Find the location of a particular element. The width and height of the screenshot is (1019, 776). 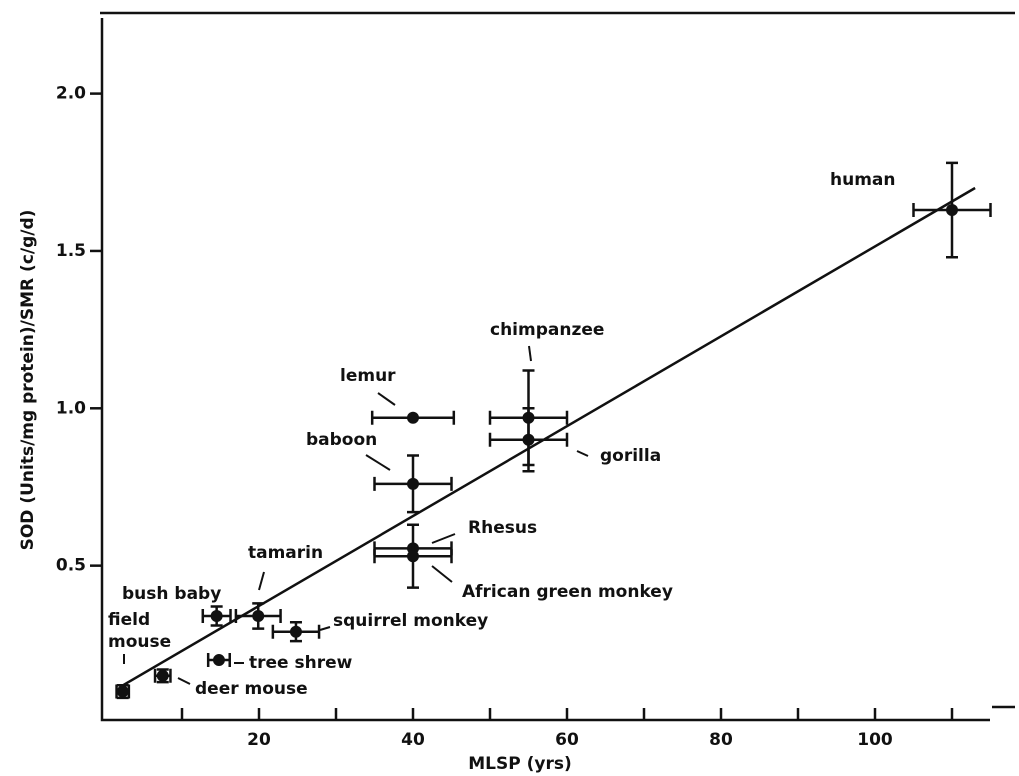

point-label: deer mouse is located at coordinates (251, 689).